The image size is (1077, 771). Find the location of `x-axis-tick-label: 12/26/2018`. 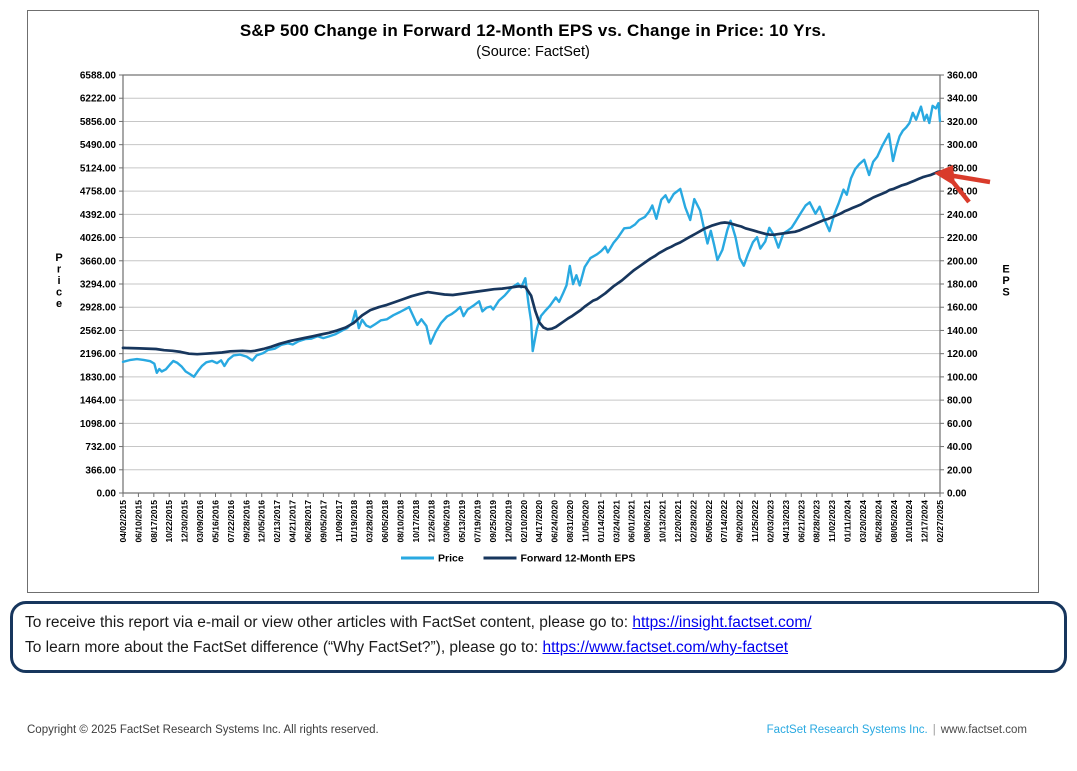

x-axis-tick-label: 12/26/2018 is located at coordinates (431, 521).